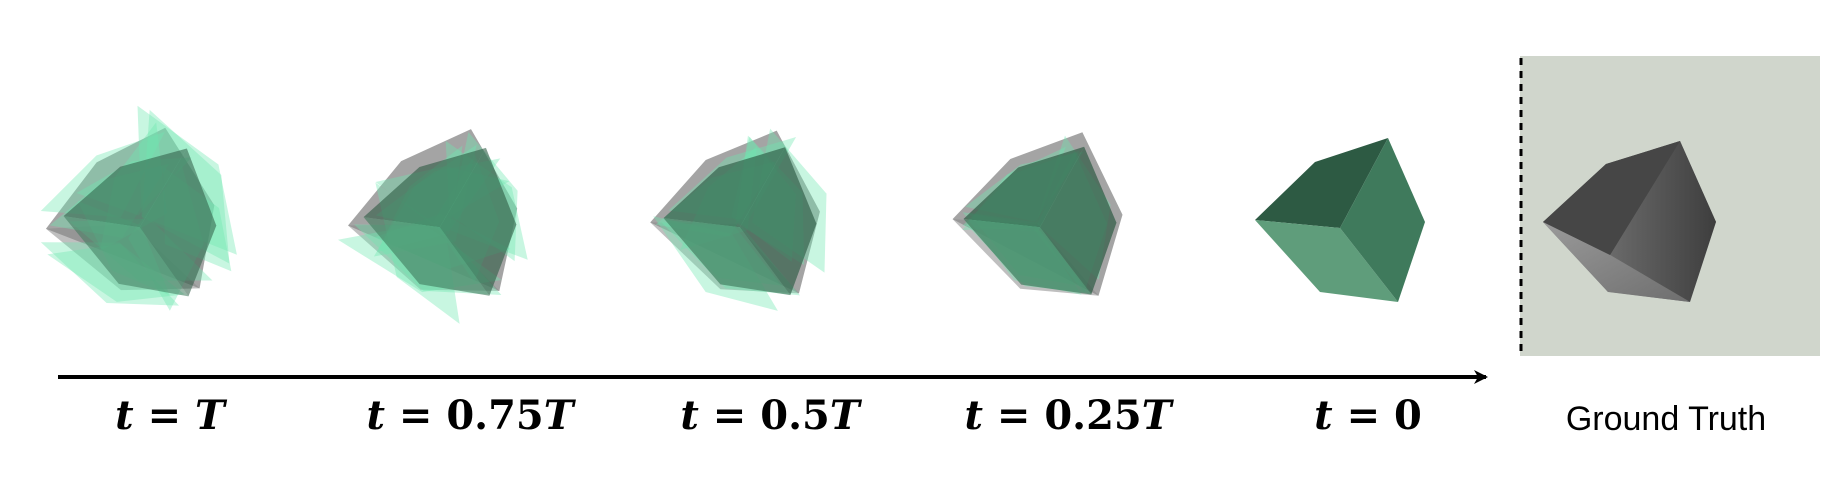 The width and height of the screenshot is (1838, 487). What do you see at coordinates (1321, 183) in the screenshot?
I see `cube-face-top` at bounding box center [1321, 183].